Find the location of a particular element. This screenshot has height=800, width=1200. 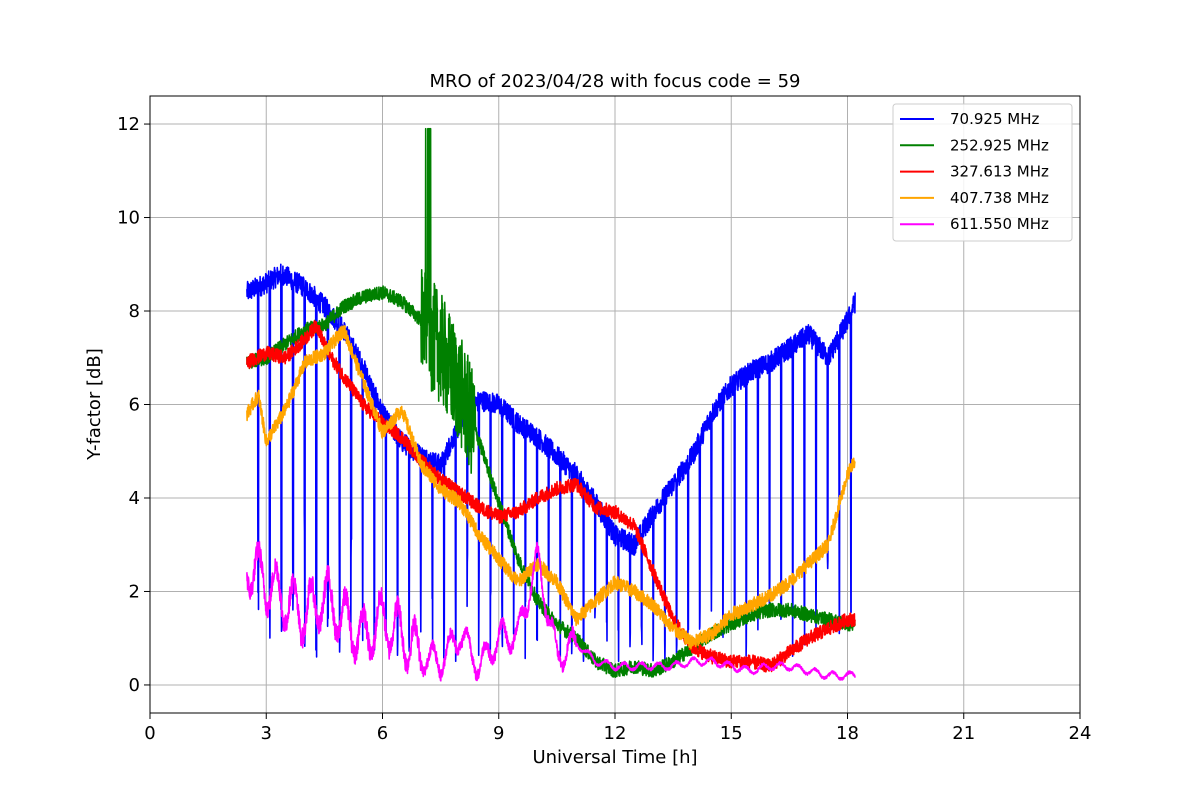

y-tick-label: 8 is located at coordinates (134, 311).